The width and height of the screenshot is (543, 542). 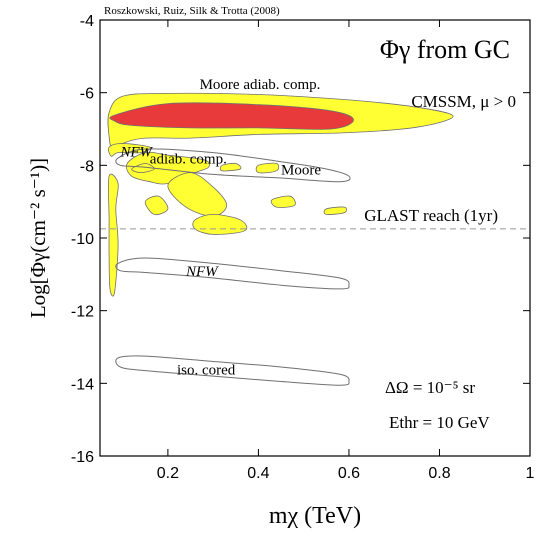 What do you see at coordinates (82, 457) in the screenshot?
I see `y-tick-label-6: -16` at bounding box center [82, 457].